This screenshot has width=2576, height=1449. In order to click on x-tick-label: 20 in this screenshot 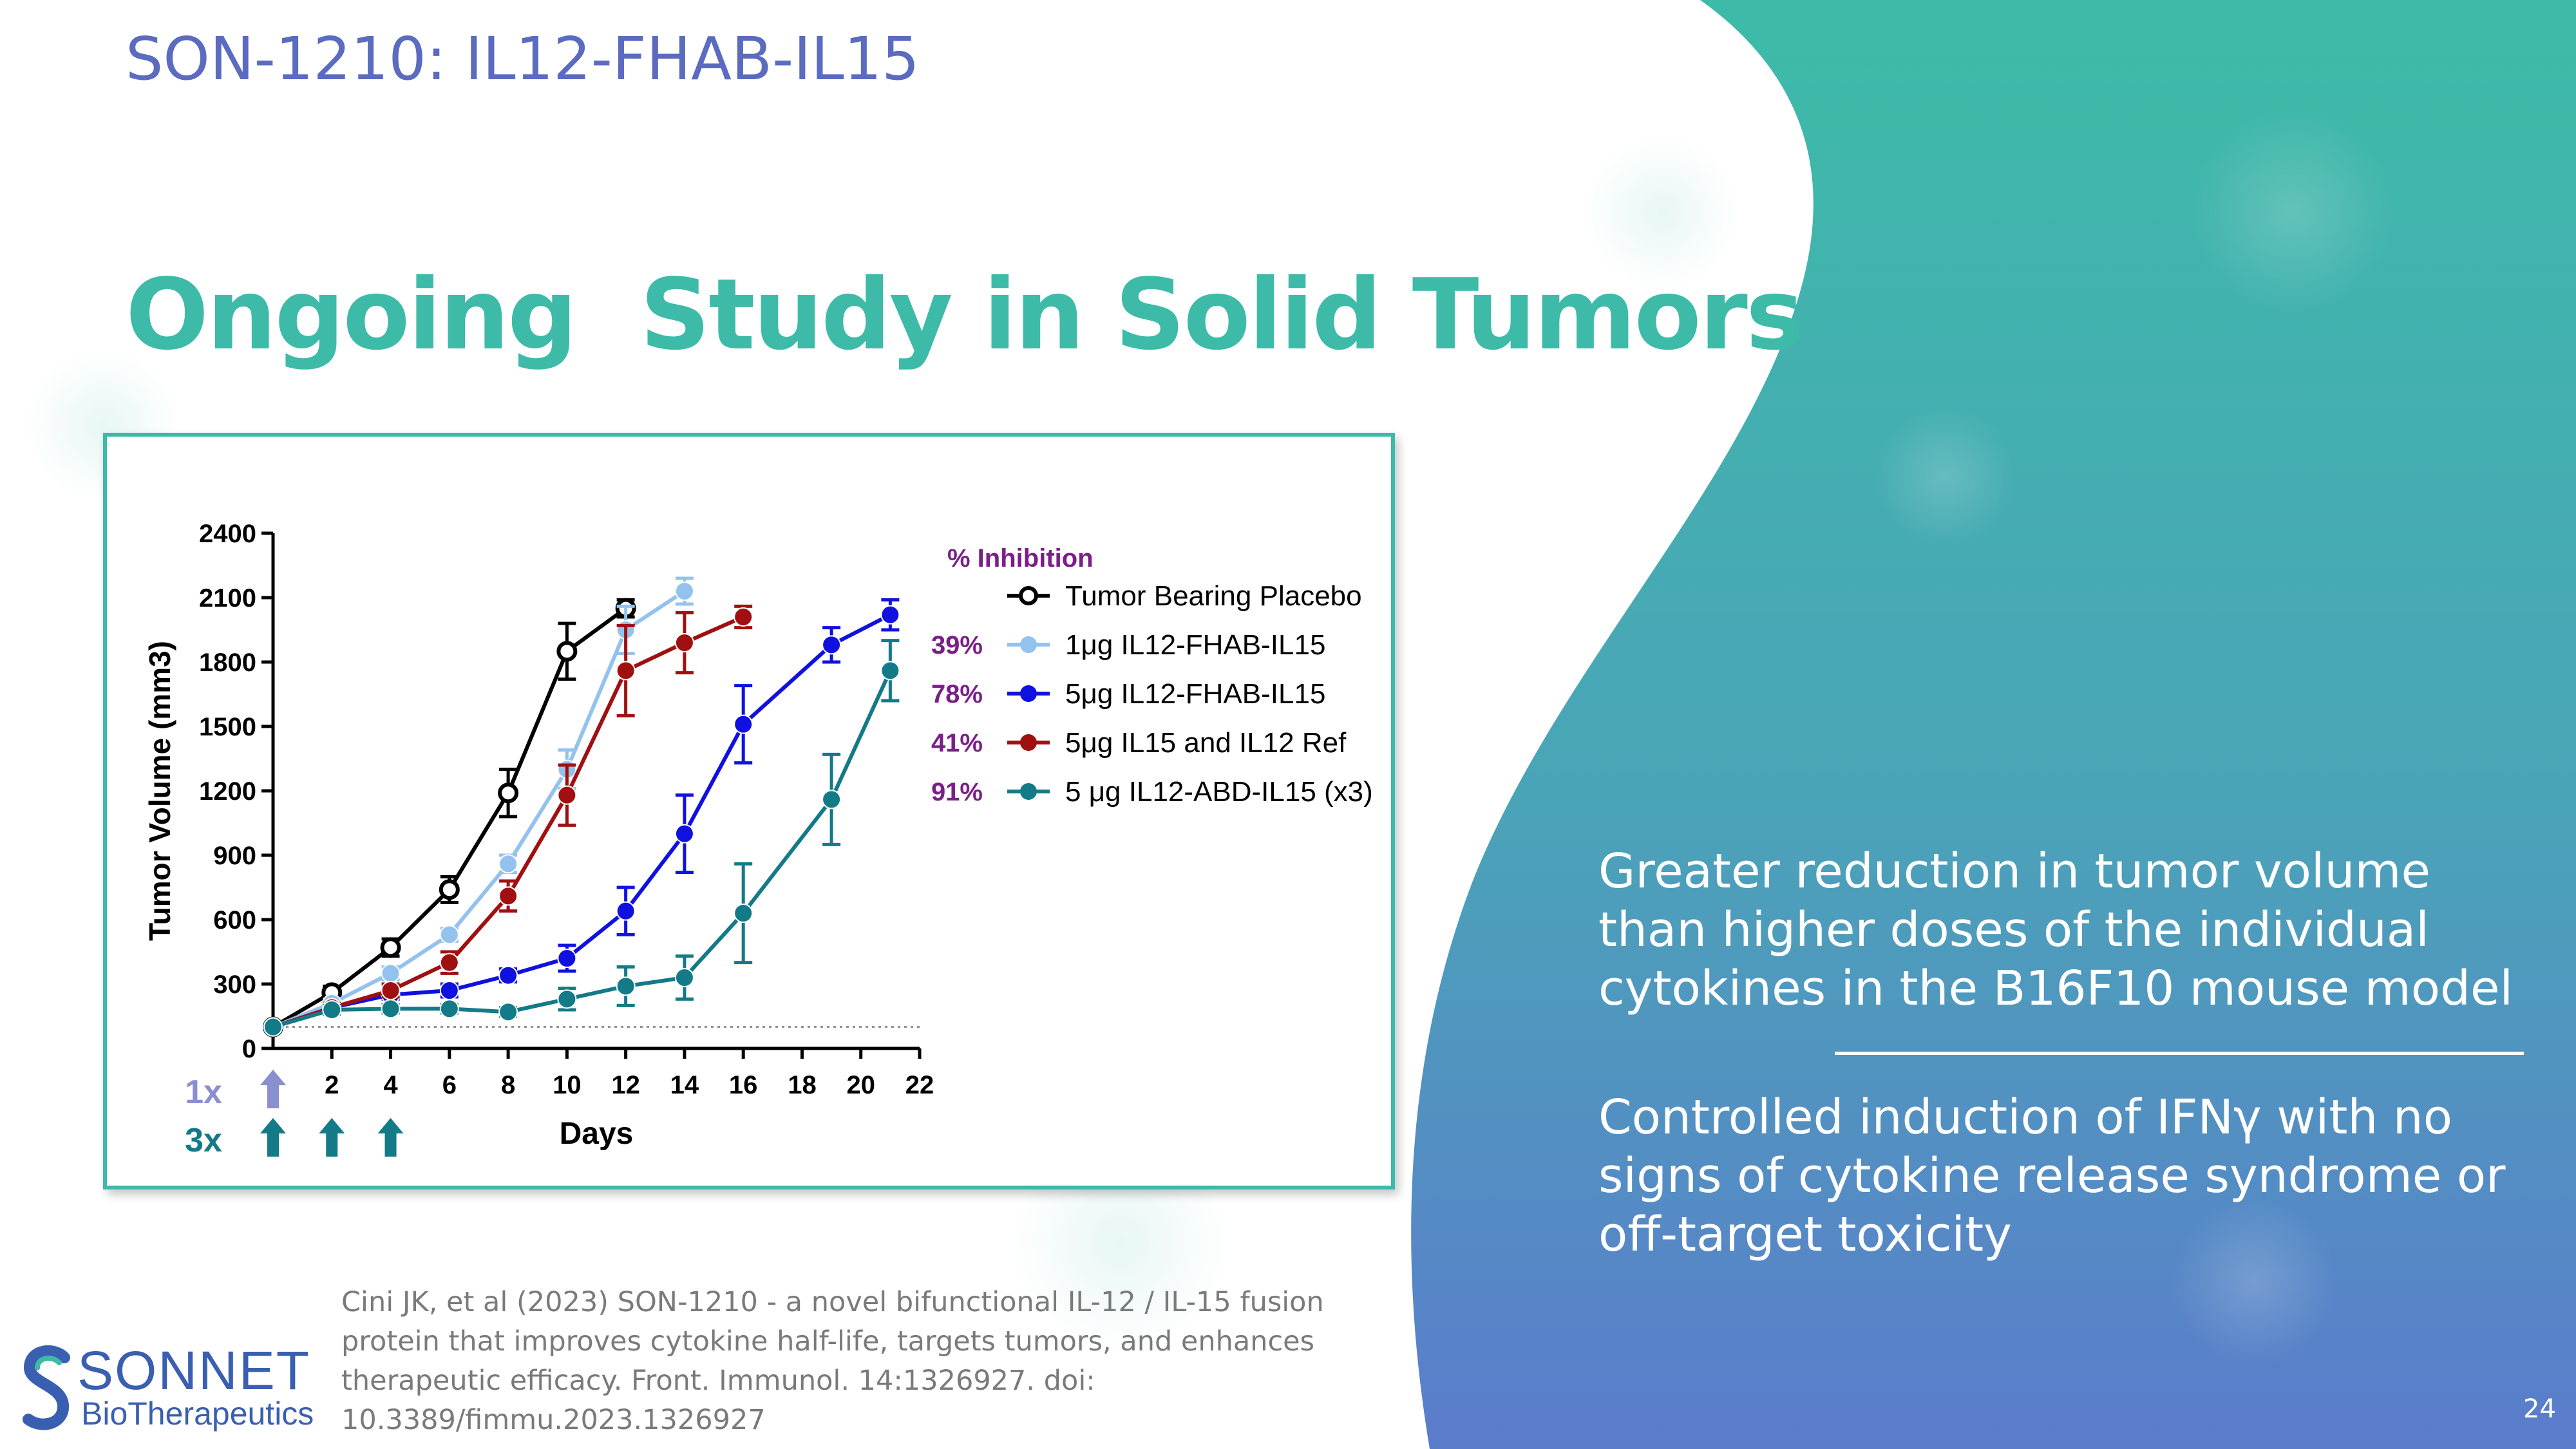, I will do `click(860, 1085)`.